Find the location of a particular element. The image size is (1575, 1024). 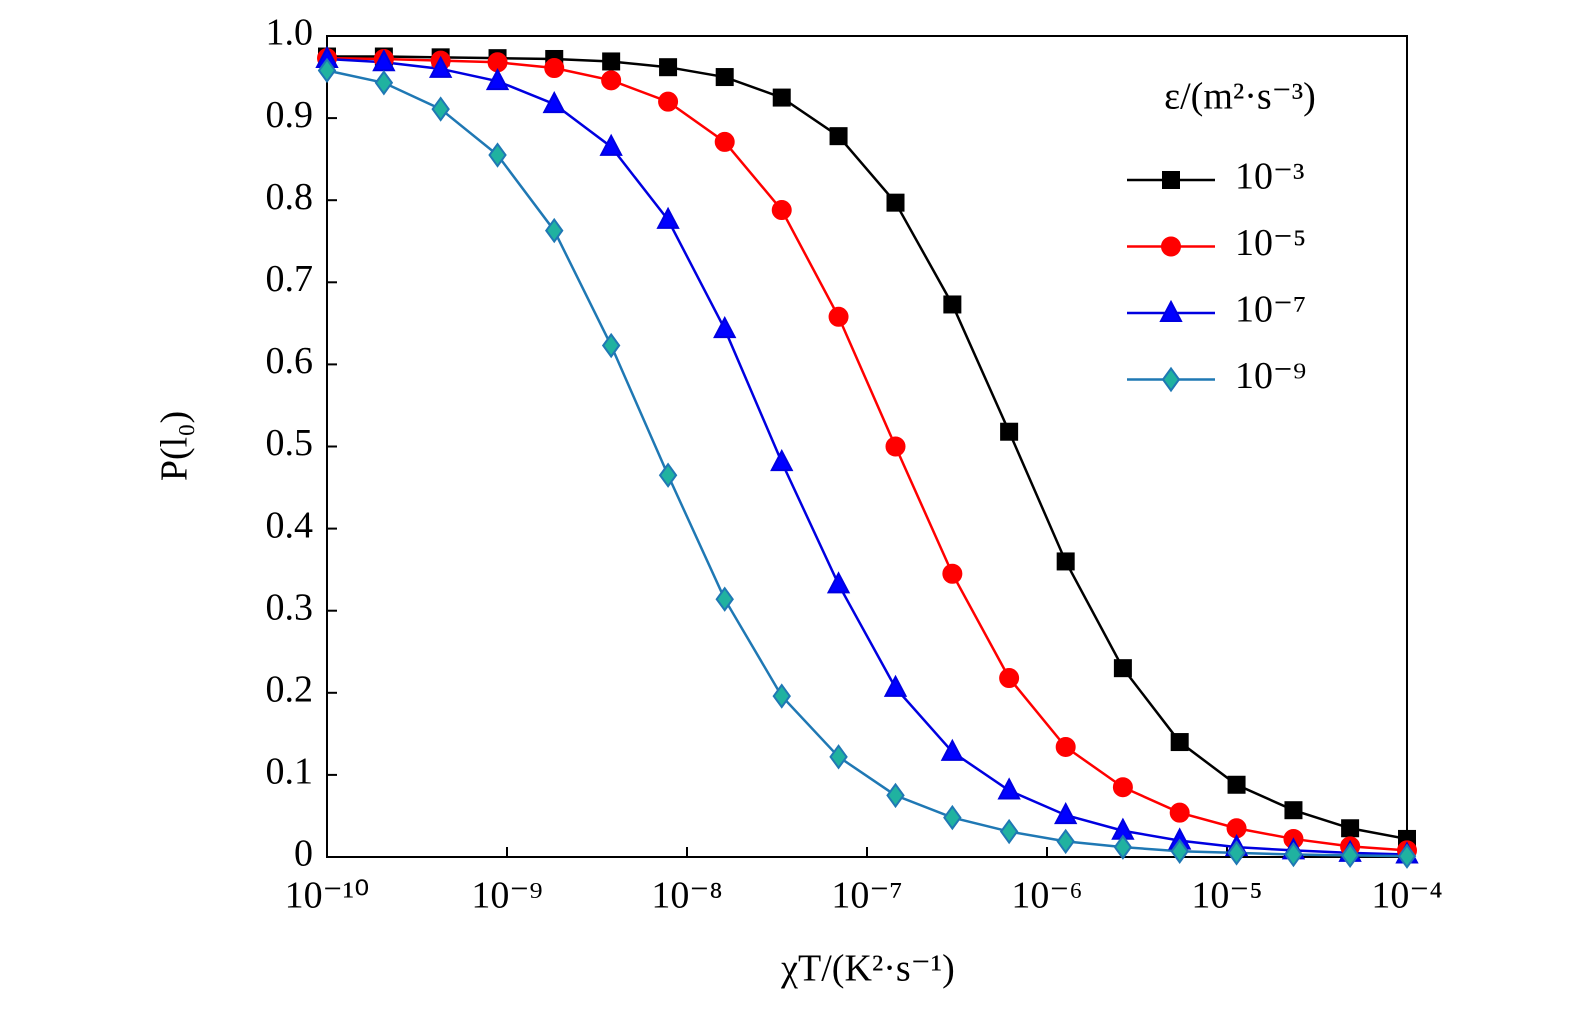

legend-label: 10⁻⁷ is located at coordinates (1270, 310).